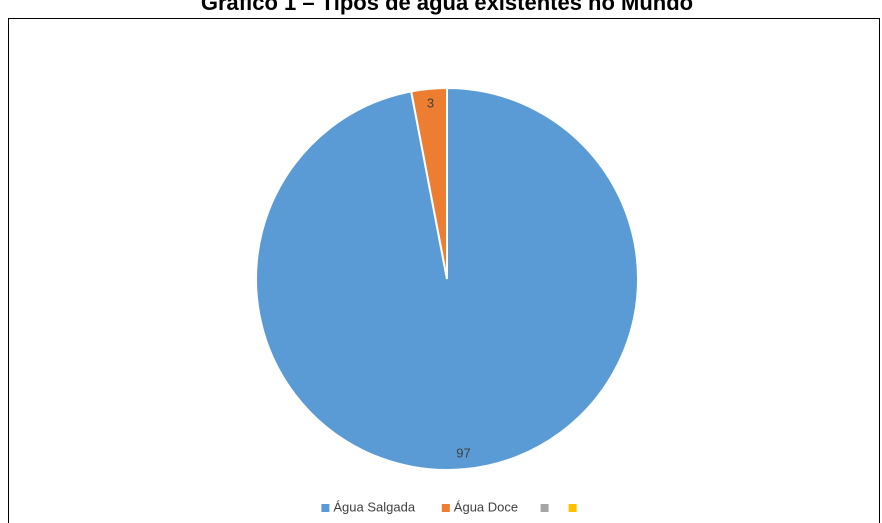 Image resolution: width=882 pixels, height=523 pixels. What do you see at coordinates (429, 183) in the screenshot?
I see `pie-slice` at bounding box center [429, 183].